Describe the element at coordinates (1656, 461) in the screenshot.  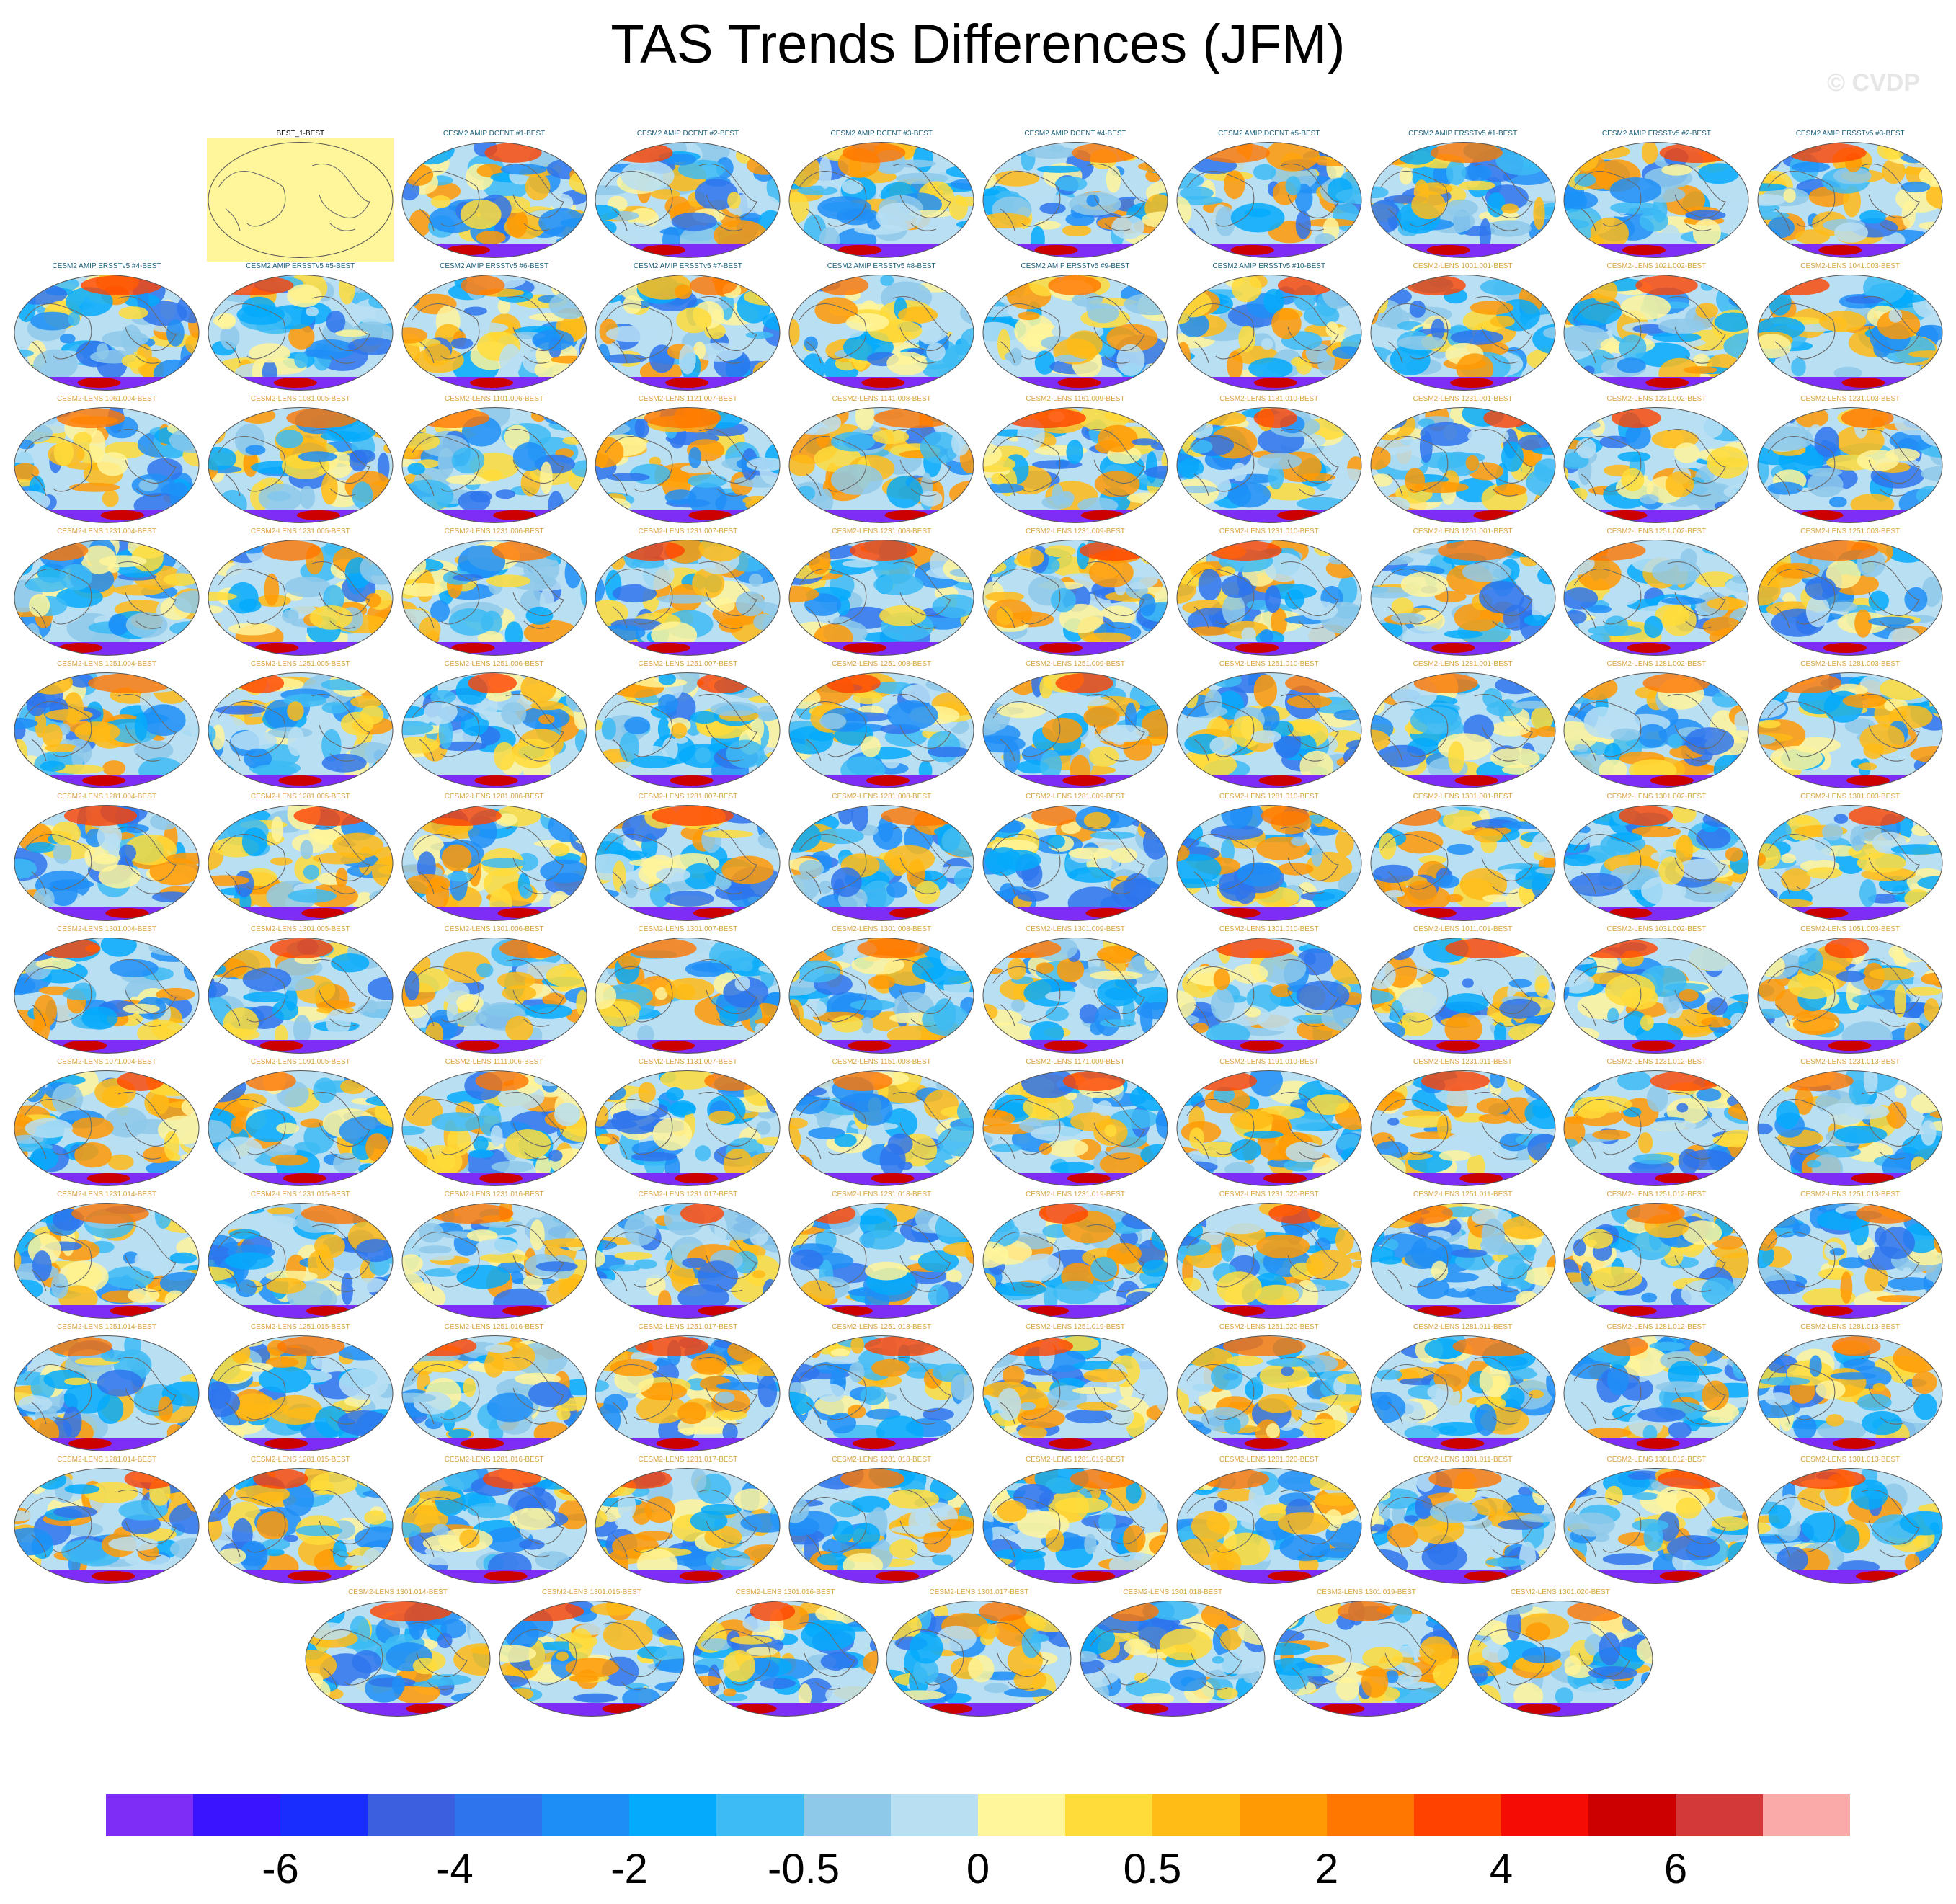
I see `map-panel: CESM2-LENS 1231.002-BEST` at that location.